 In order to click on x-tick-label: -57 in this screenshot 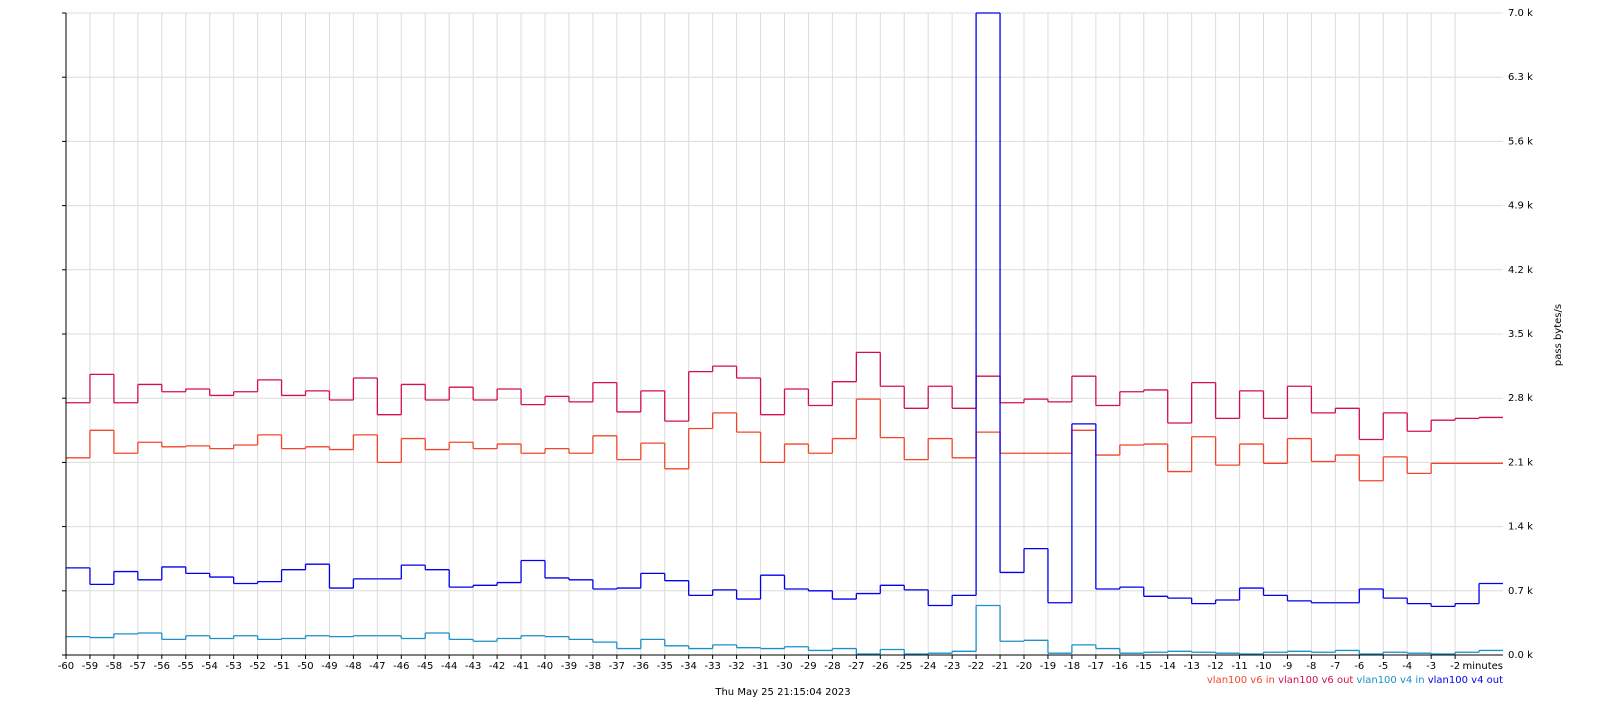, I will do `click(138, 666)`.